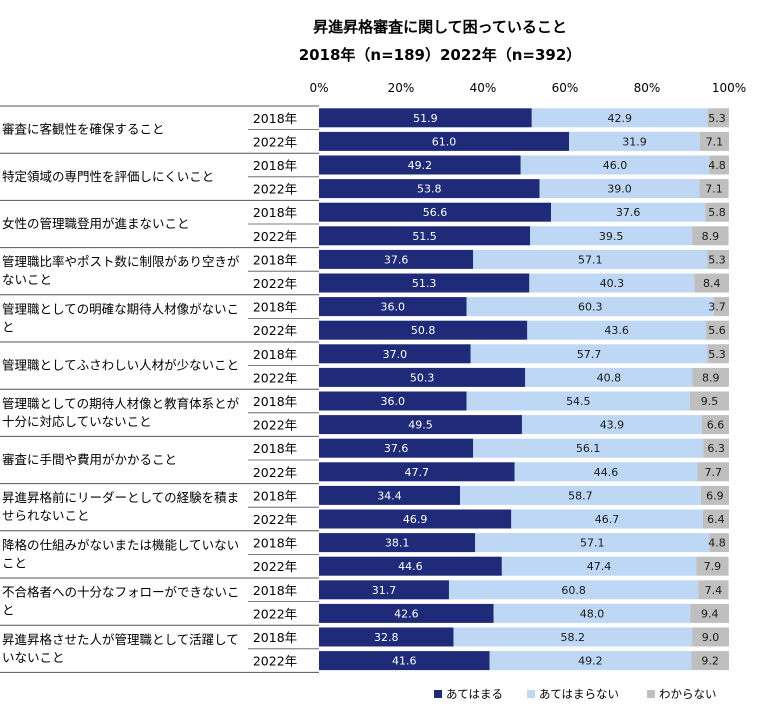  I want to click on category-label: 昇進昇格前にリーダーとしての経験を積ませられないこと, so click(120, 506).